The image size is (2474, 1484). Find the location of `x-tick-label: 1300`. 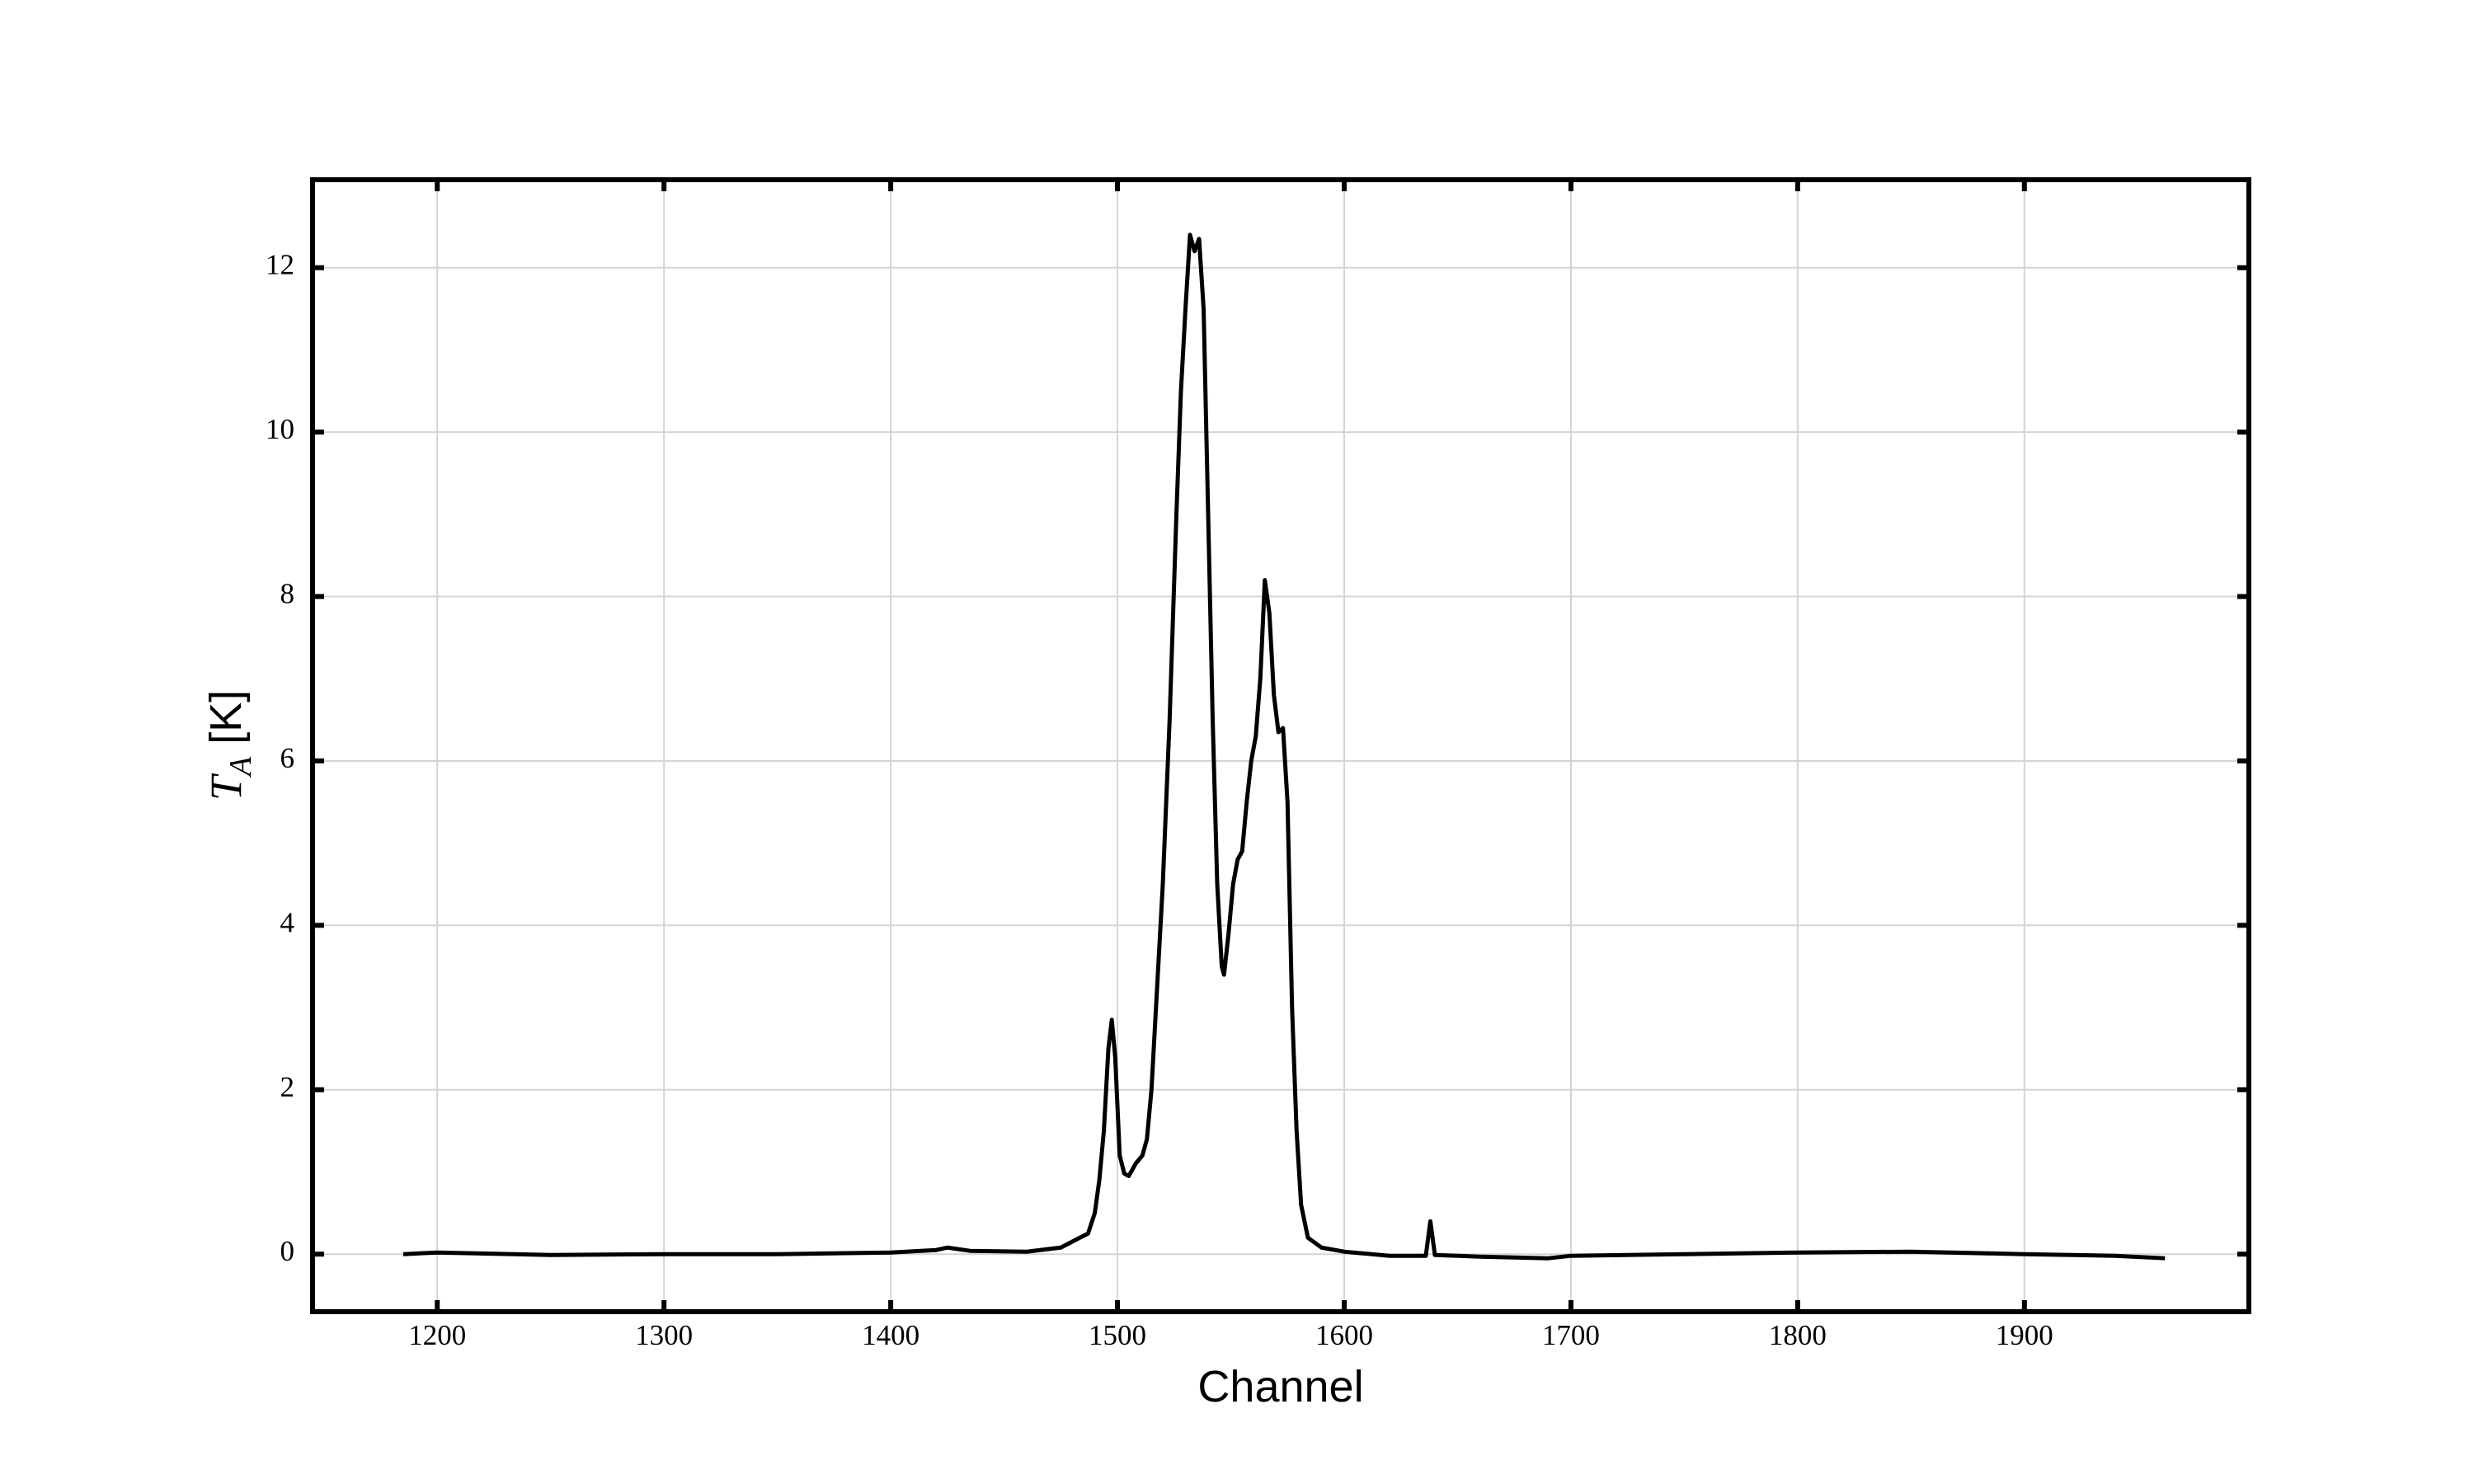

x-tick-label: 1300 is located at coordinates (664, 1335).